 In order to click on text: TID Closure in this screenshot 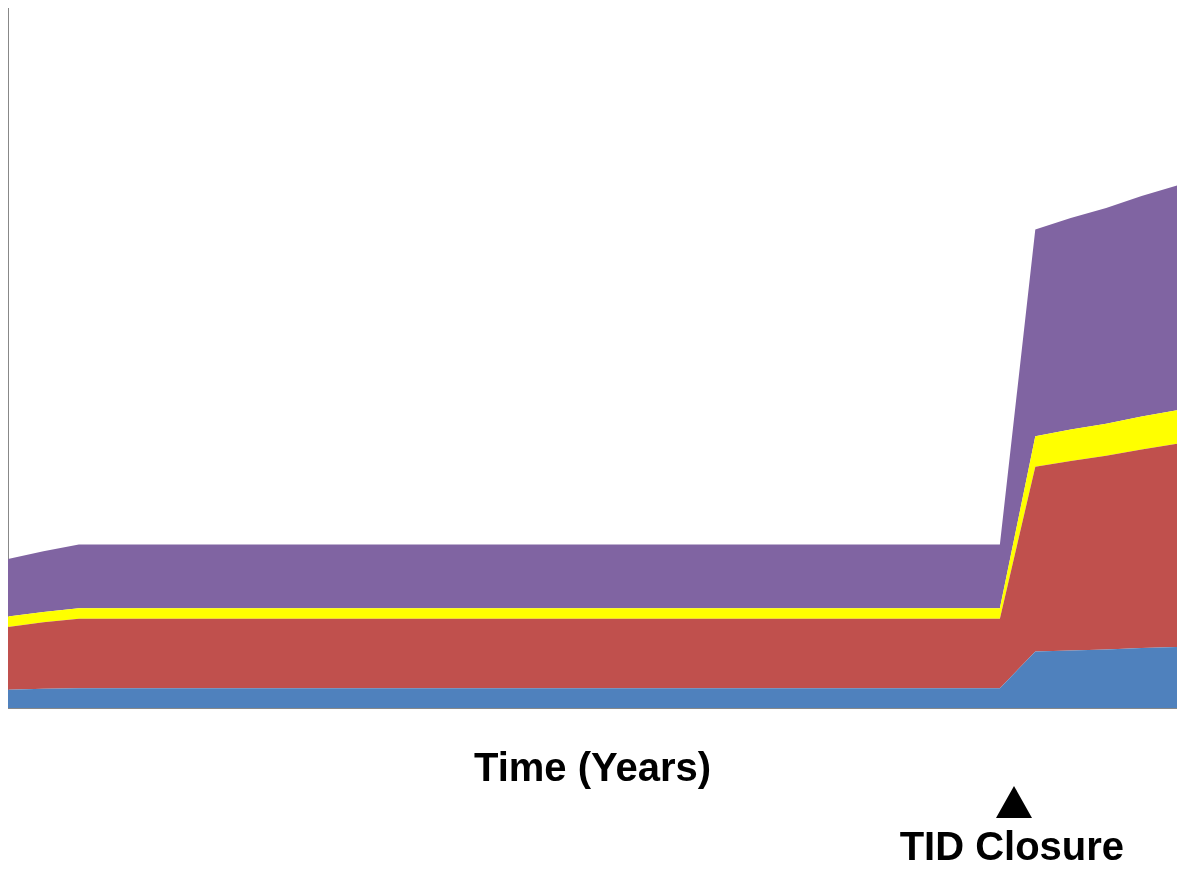, I will do `click(1012, 846)`.